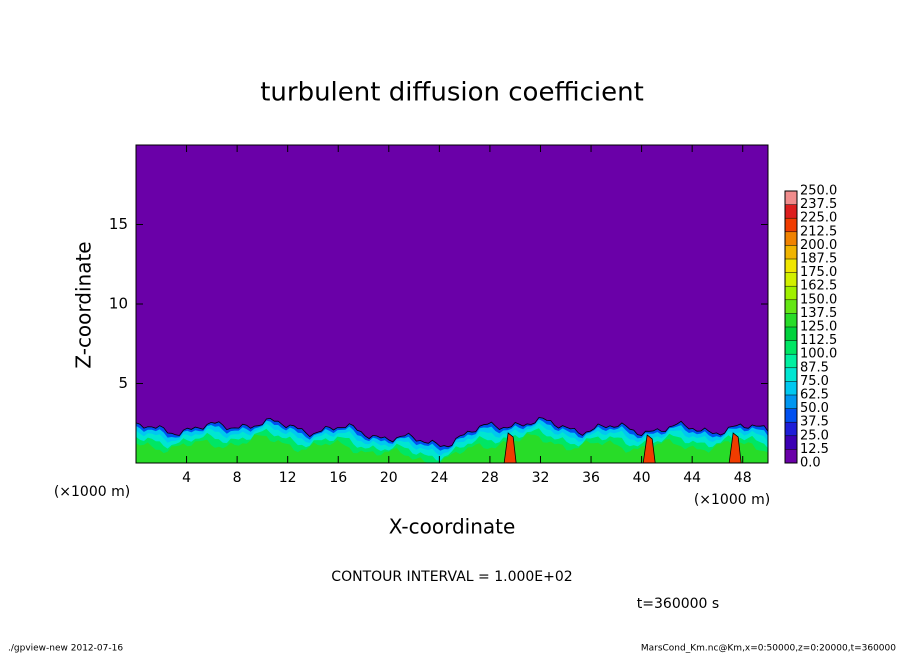 The width and height of the screenshot is (904, 654). Describe the element at coordinates (123, 383) in the screenshot. I see `y-tick-label: 5` at that location.